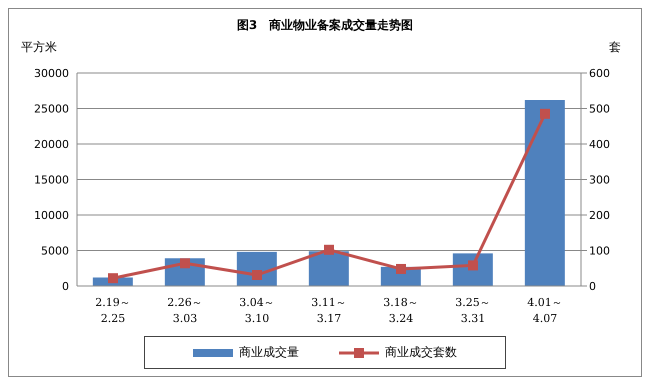 This screenshot has height=385, width=650. What do you see at coordinates (51, 179) in the screenshot?
I see `y-tick-label: 15000` at bounding box center [51, 179].